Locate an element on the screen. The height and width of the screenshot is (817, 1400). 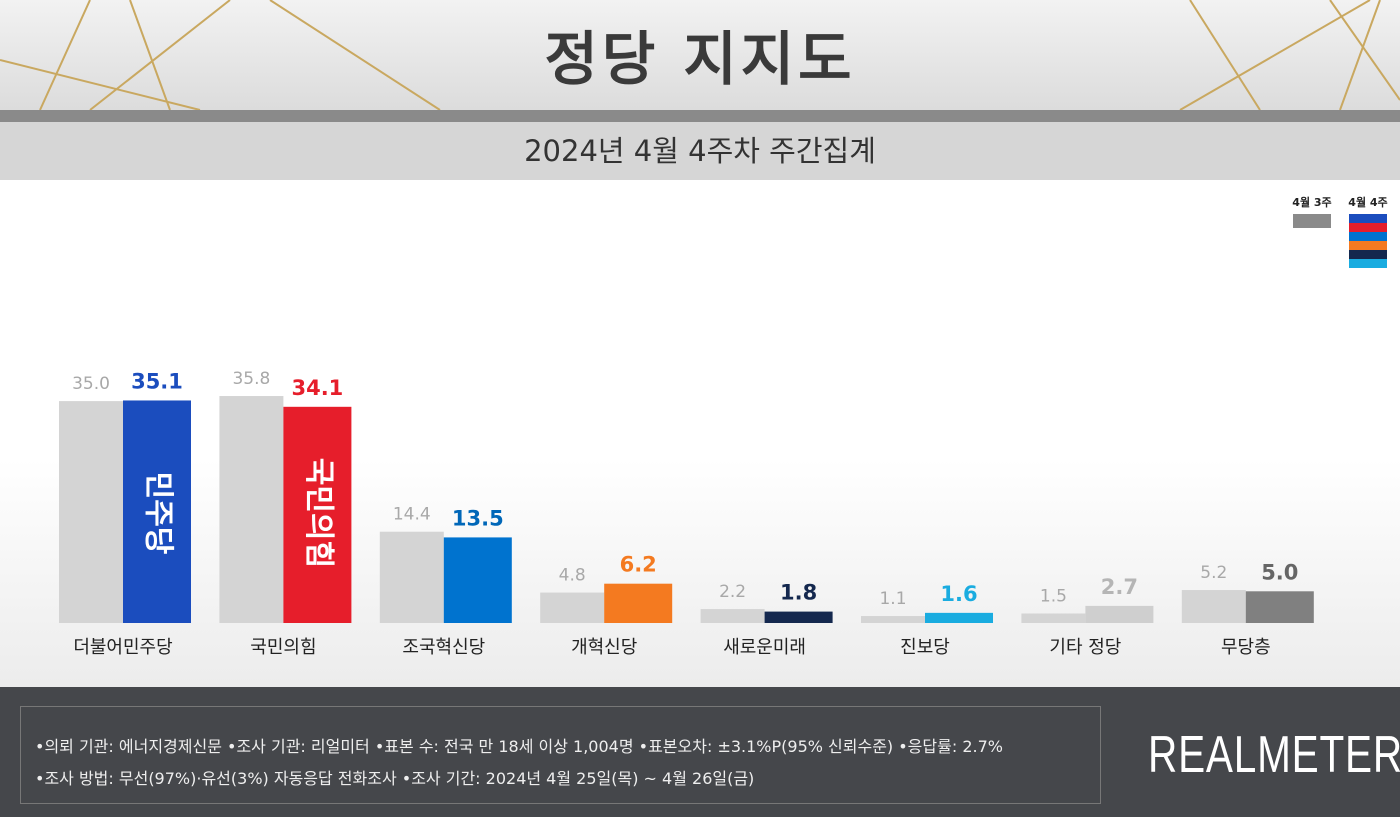
legend-item-current: 4월 4주 is located at coordinates (1368, 231).